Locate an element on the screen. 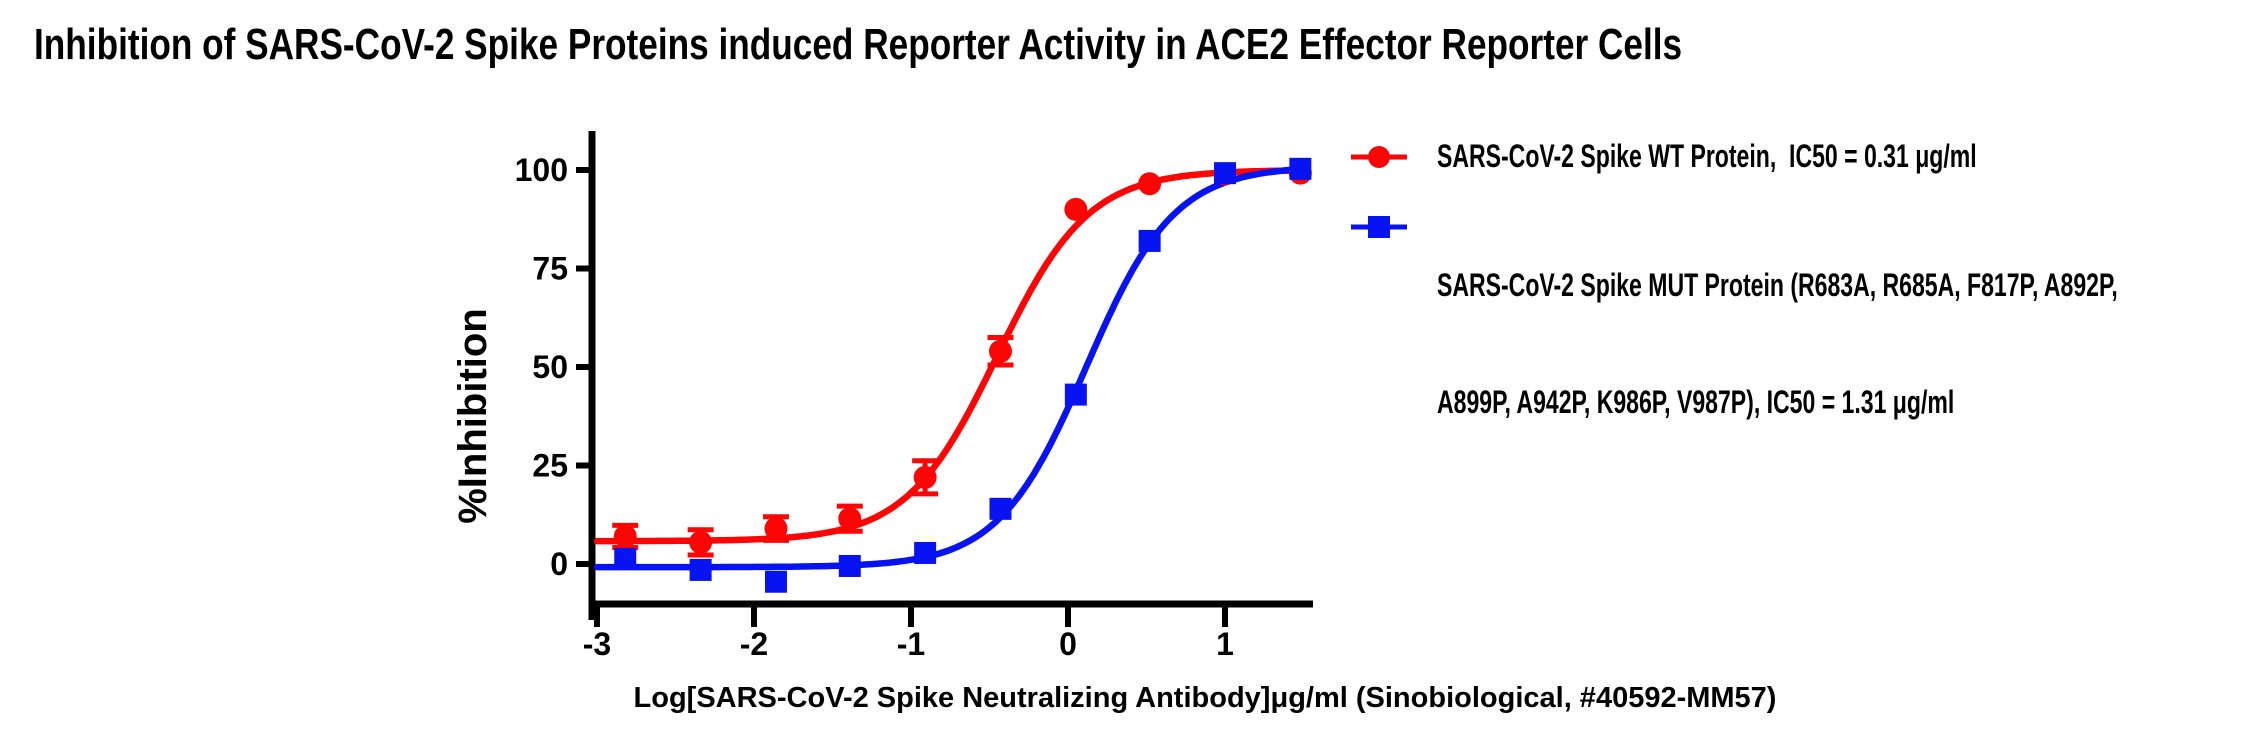  y-tick-label: 75 is located at coordinates (550, 269).